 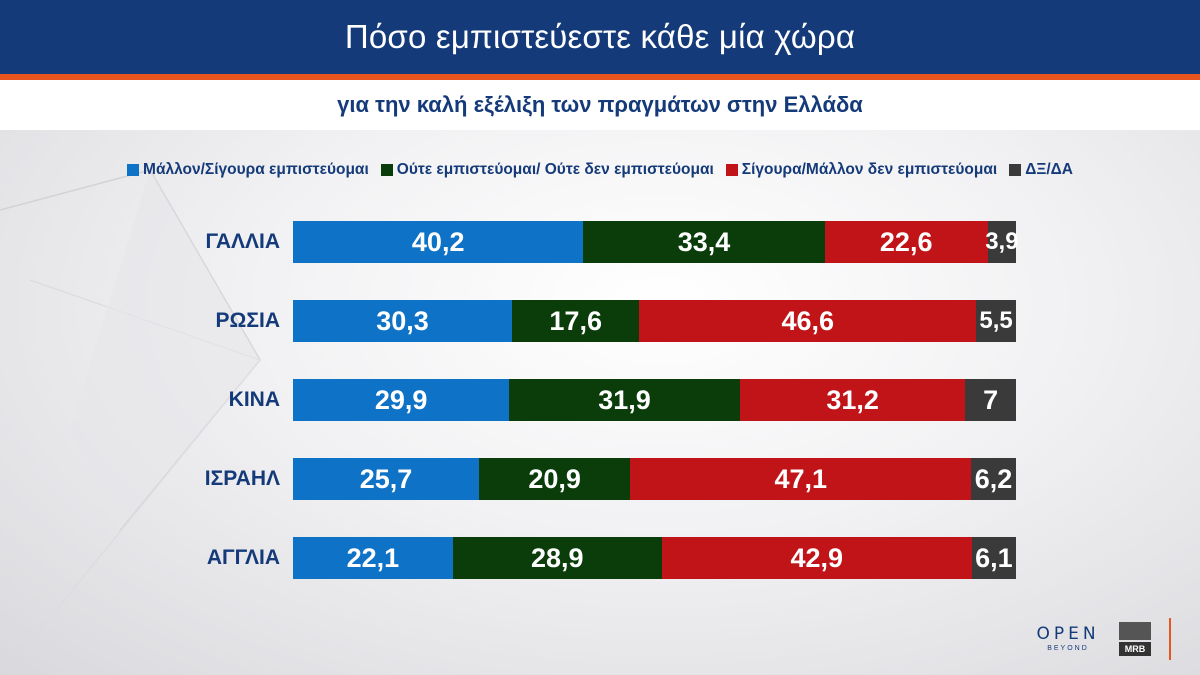 I want to click on legend-item: ΔΞ/ΔΑ, so click(x=1041, y=170).